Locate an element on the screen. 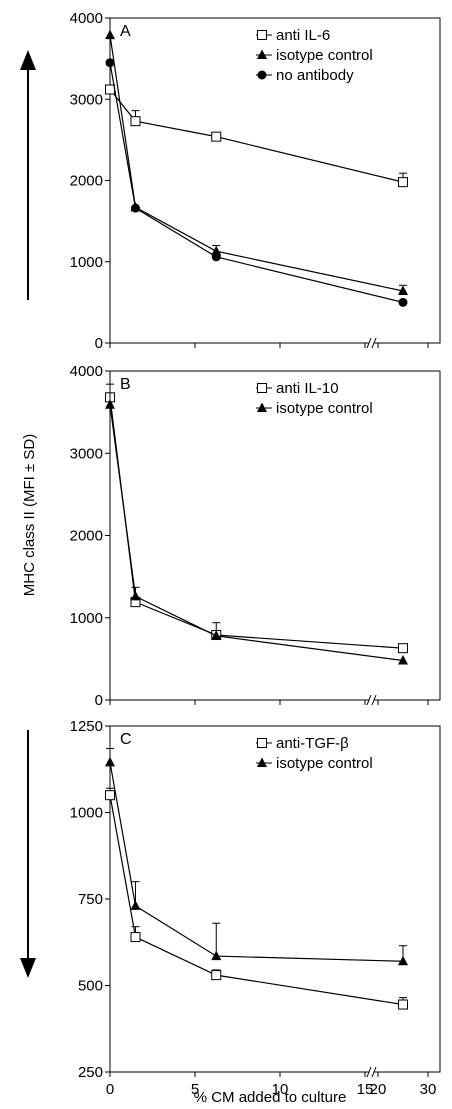  legend-label: anti-TGF-β is located at coordinates (312, 743).